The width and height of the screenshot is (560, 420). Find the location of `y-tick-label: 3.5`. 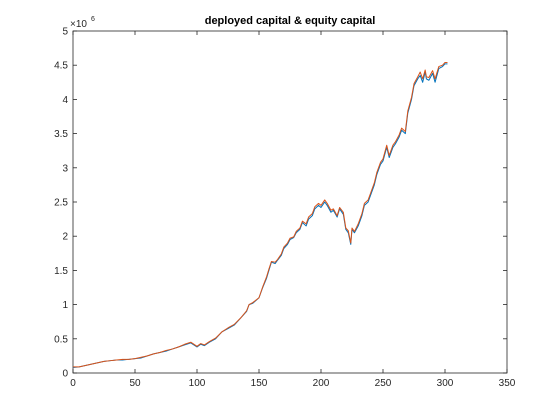

y-tick-label: 3.5 is located at coordinates (61, 134).